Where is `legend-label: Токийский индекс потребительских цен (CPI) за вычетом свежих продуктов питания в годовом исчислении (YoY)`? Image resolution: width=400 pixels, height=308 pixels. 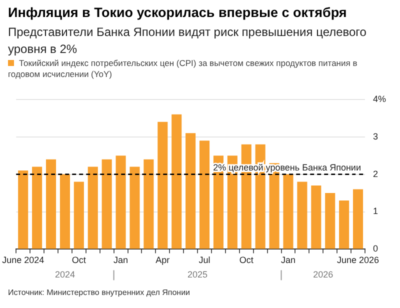 legend-label: Токийский индекс потребительских цен (CPI) за вычетом свежих продуктов питания в годовом исчислении (YoY) is located at coordinates (183, 69).